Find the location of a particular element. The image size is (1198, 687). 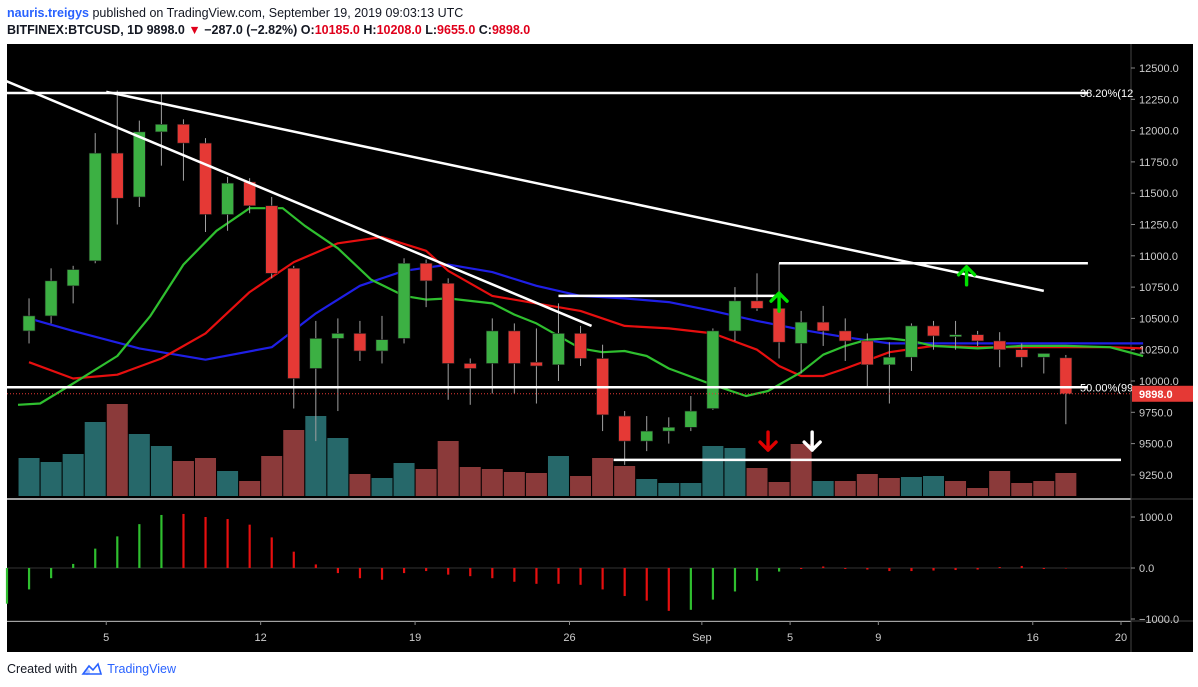

symbol-label: BITFINEX:BTCUSD, 1D is located at coordinates (75, 30).